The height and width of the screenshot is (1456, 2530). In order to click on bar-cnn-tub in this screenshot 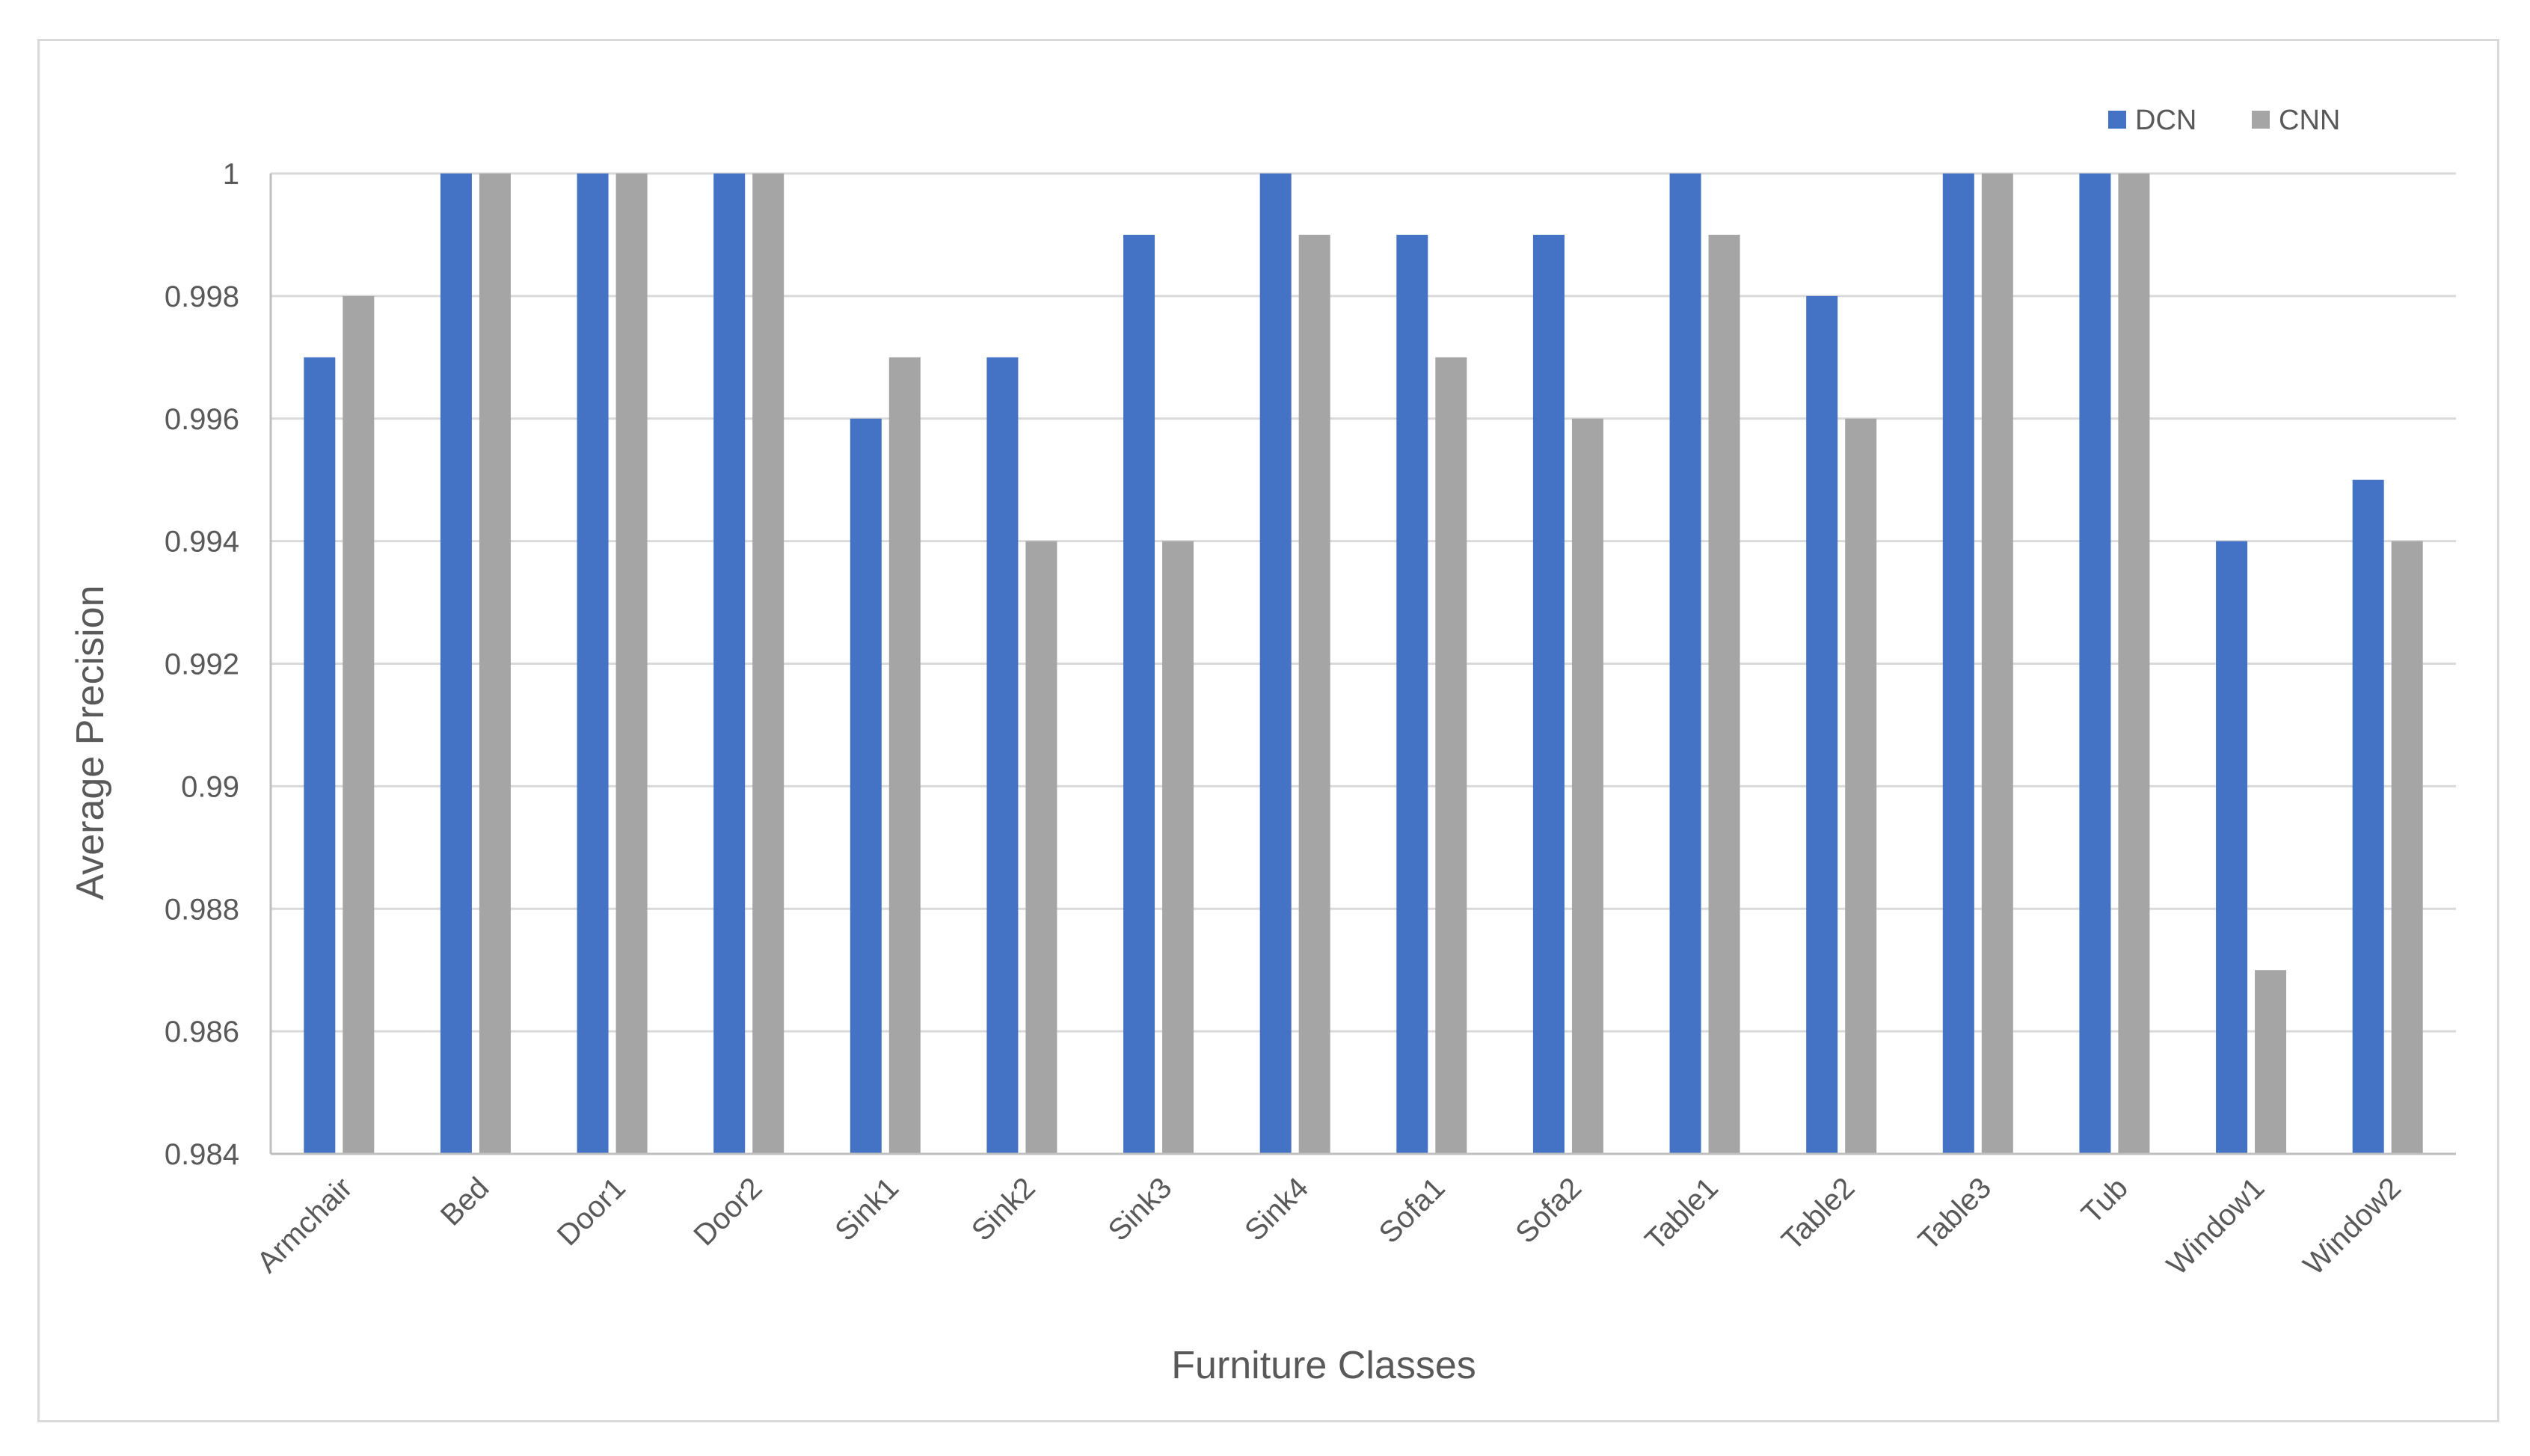, I will do `click(2134, 663)`.